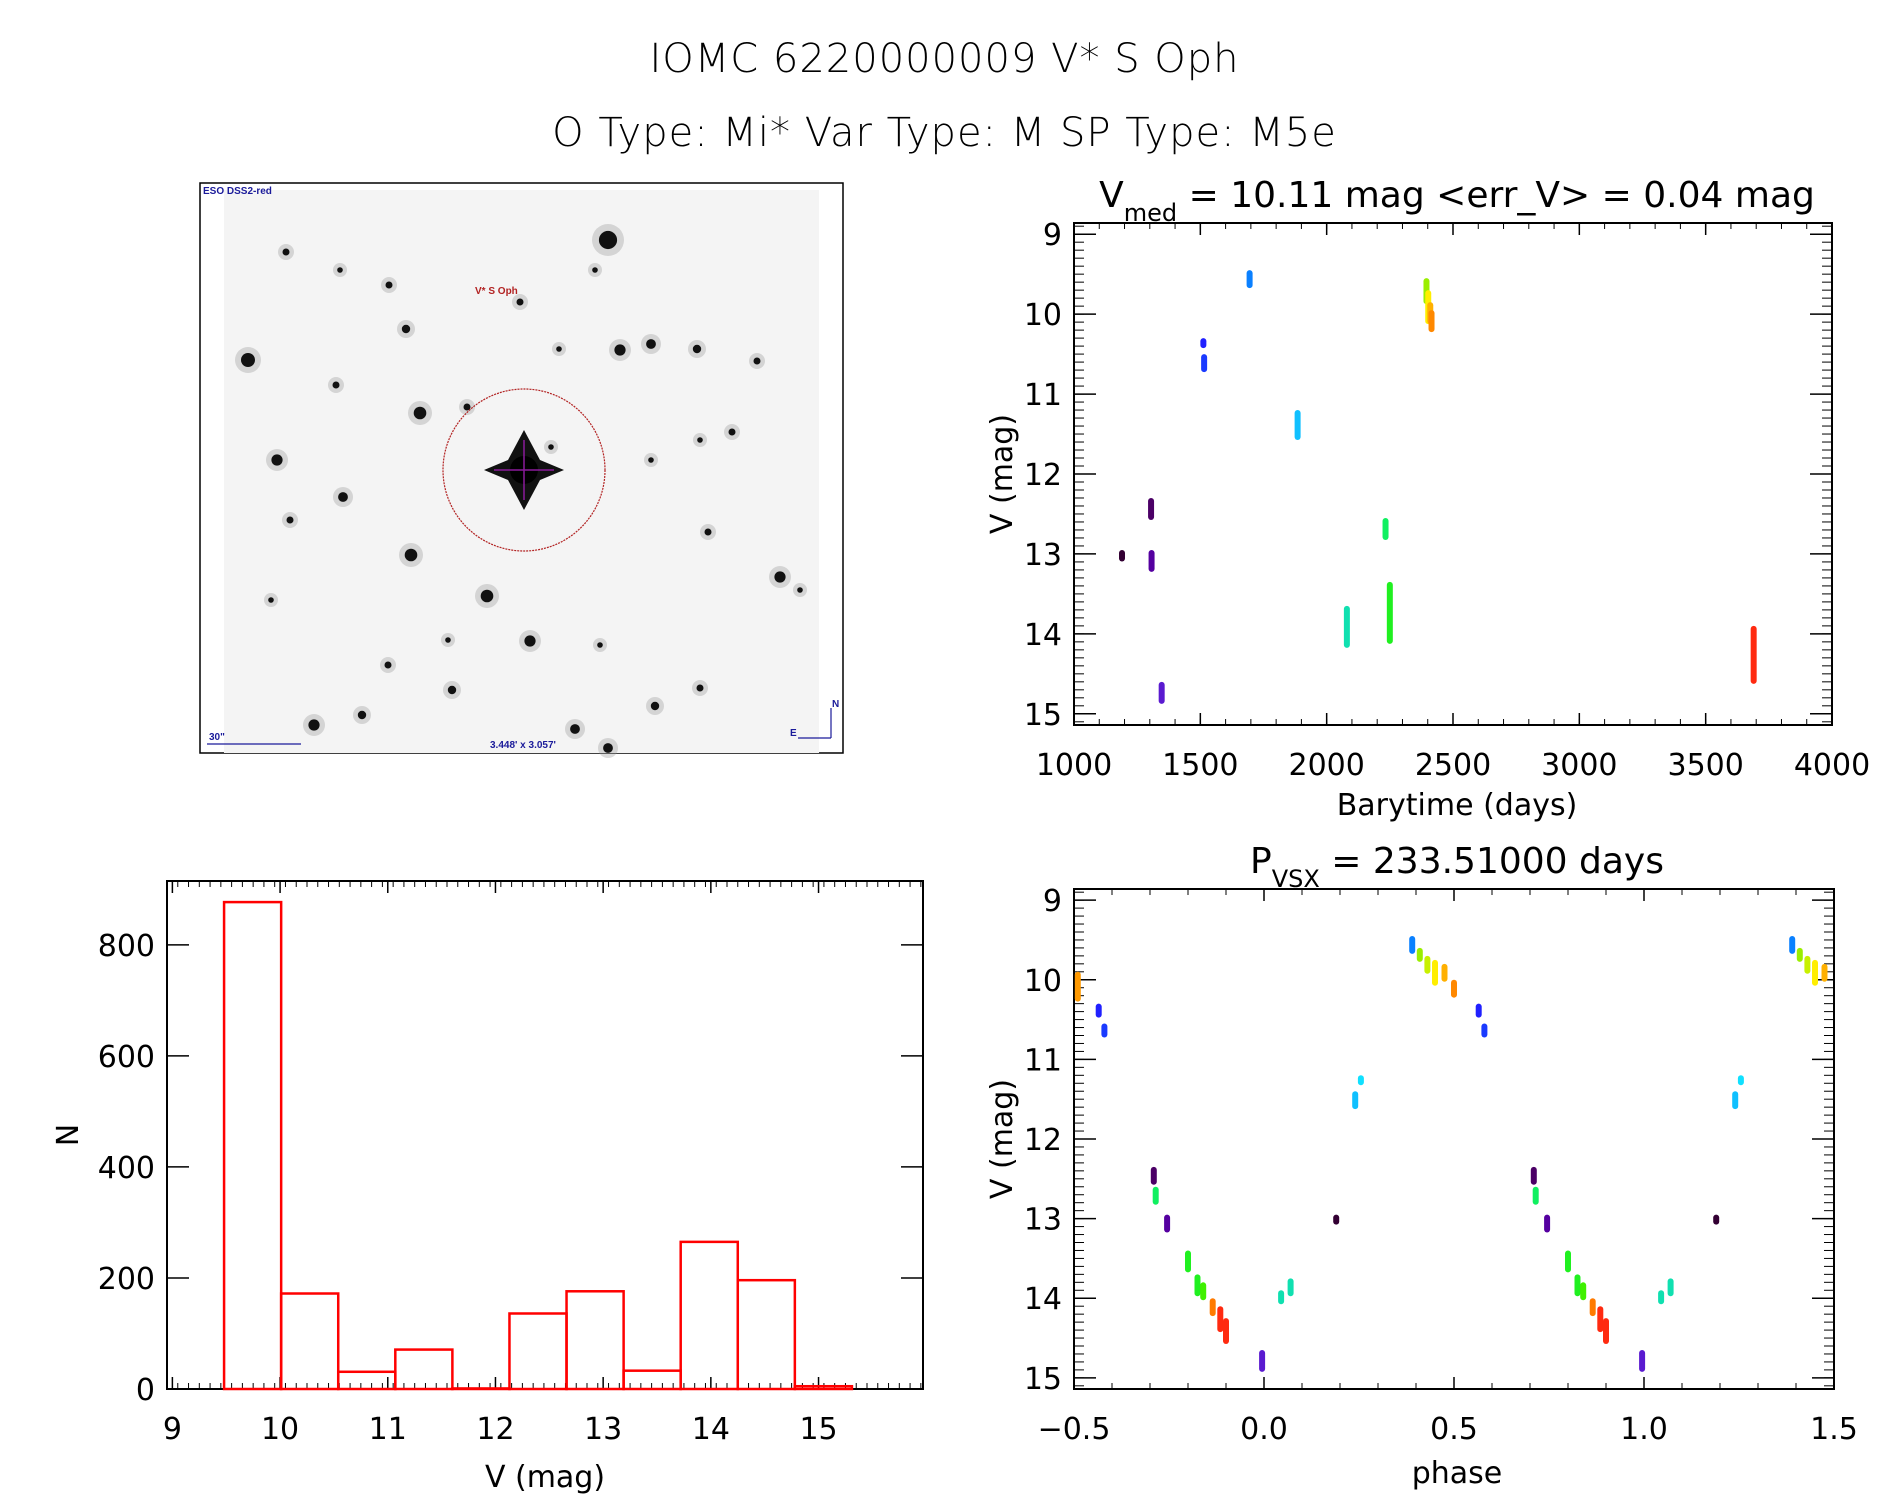 This screenshot has height=1494, width=1889. What do you see at coordinates (388, 1429) in the screenshot?
I see `x-tick-label: 11` at bounding box center [388, 1429].